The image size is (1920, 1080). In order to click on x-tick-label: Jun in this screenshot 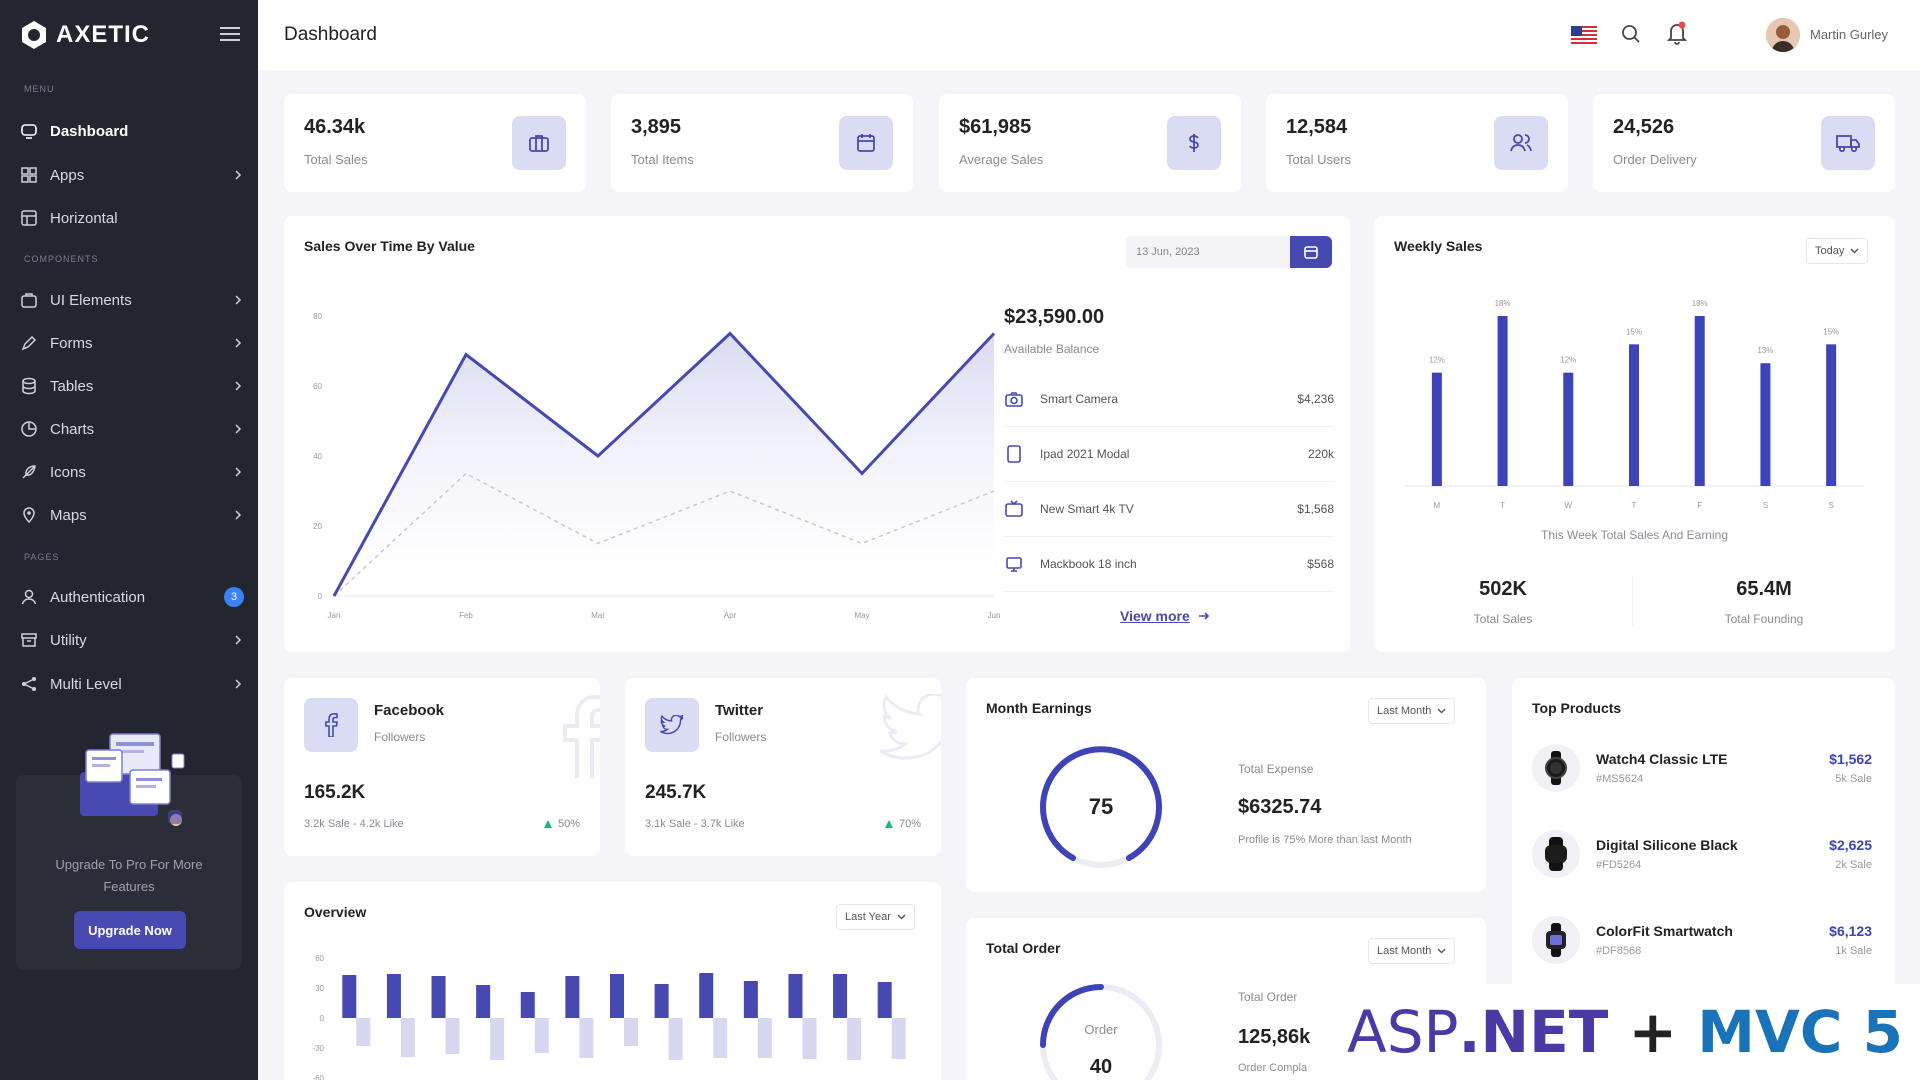, I will do `click(994, 615)`.